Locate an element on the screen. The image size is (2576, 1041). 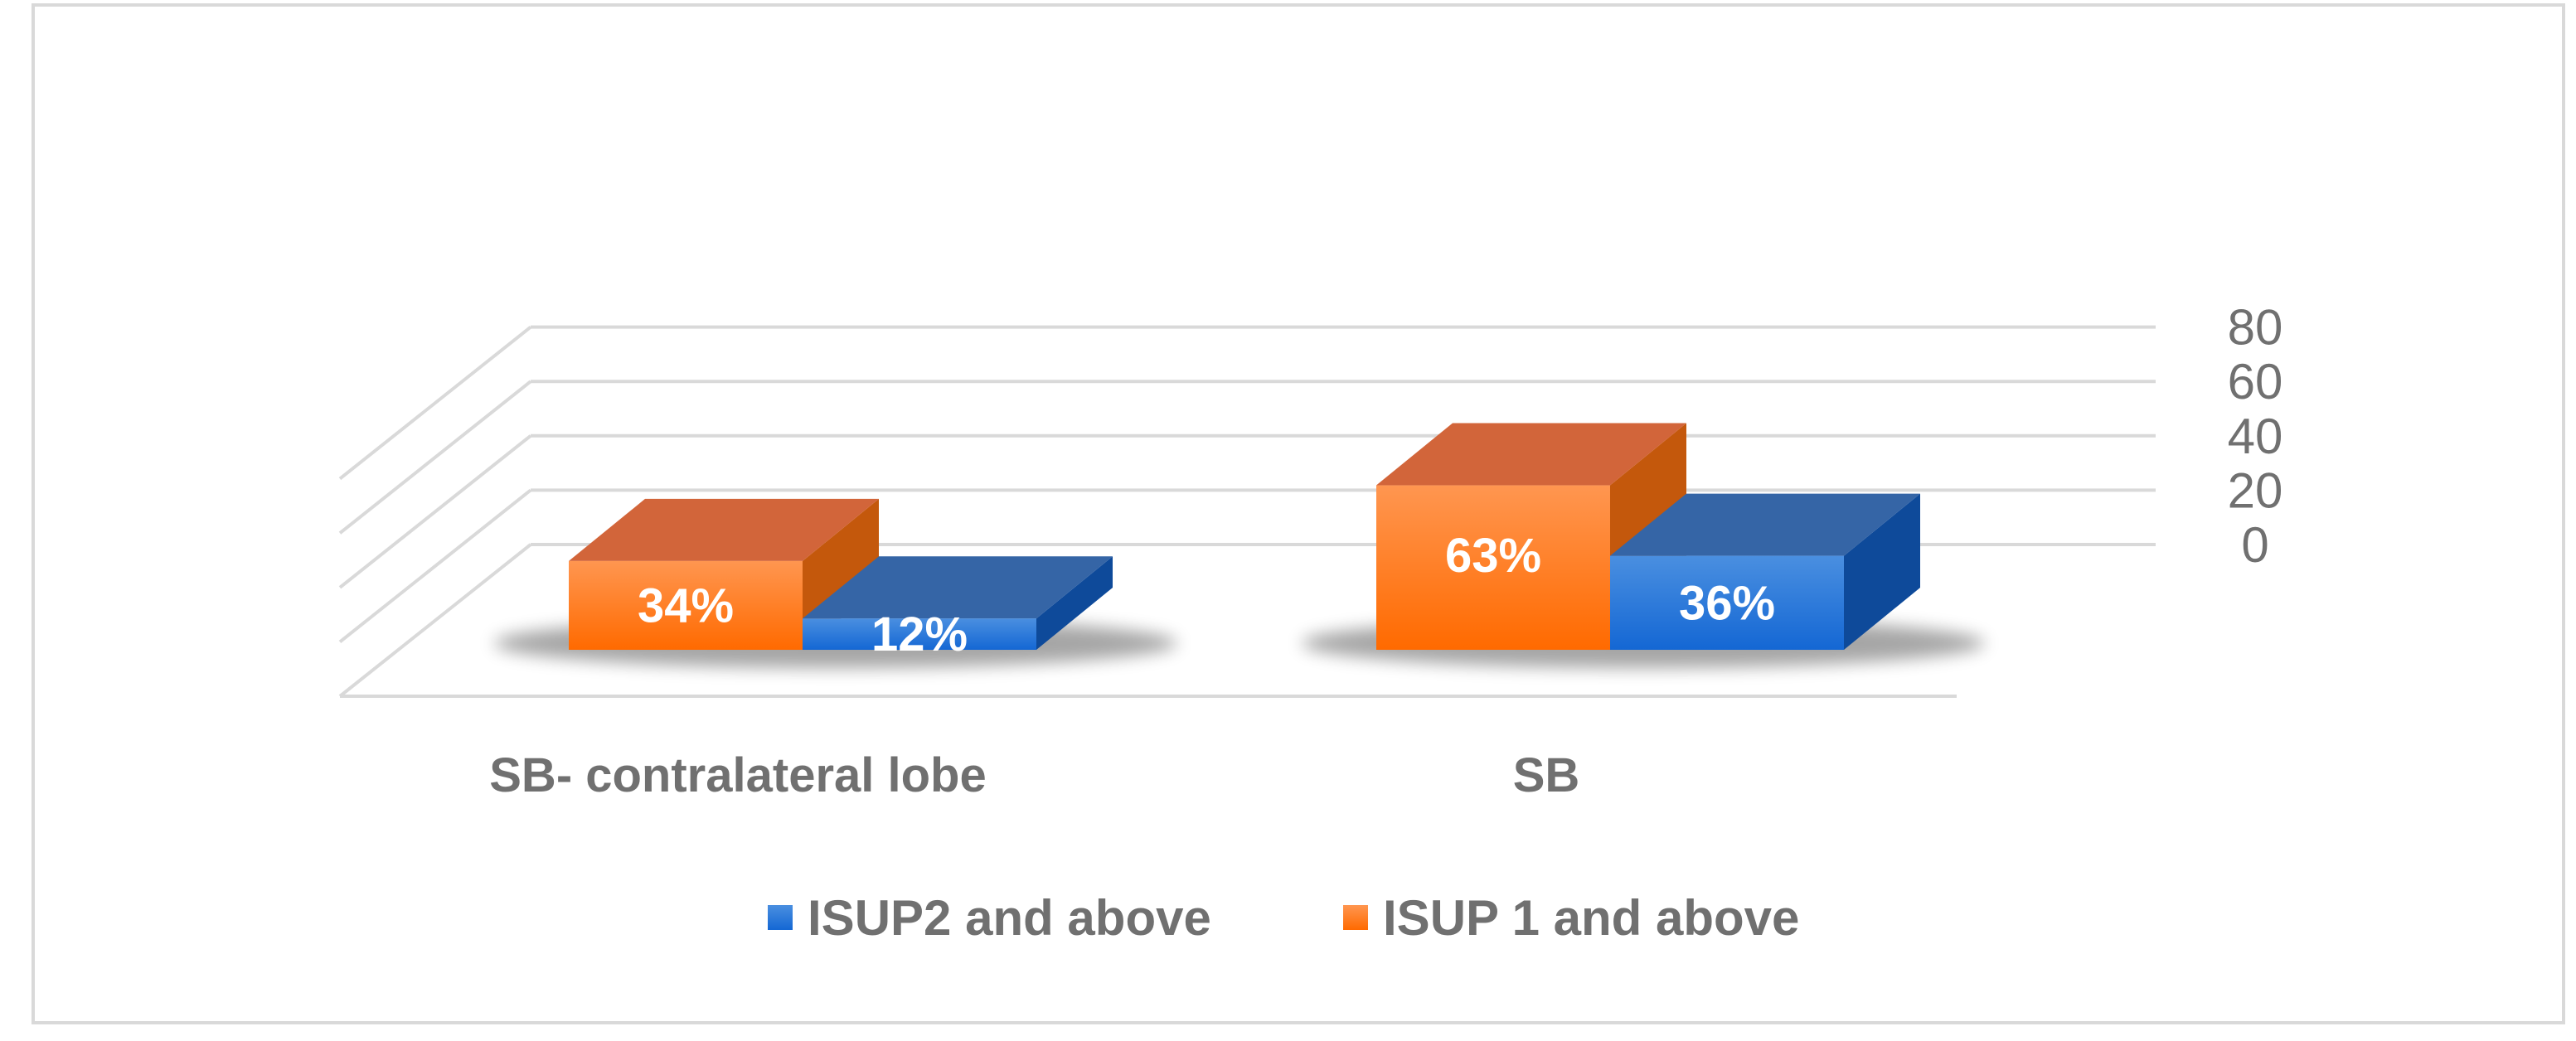
y-tick-label: 20 is located at coordinates (2255, 490).